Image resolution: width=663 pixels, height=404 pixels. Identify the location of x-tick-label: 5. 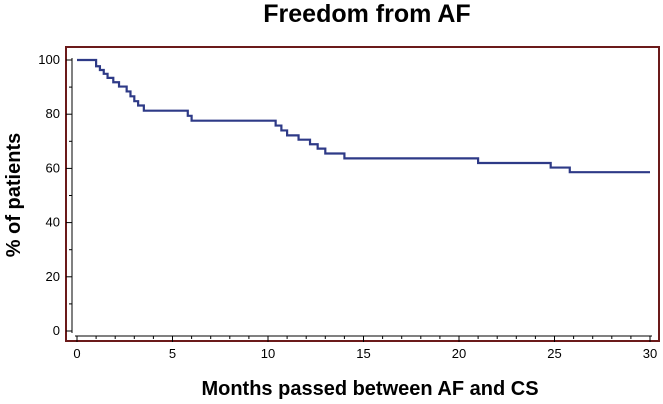
(172, 353).